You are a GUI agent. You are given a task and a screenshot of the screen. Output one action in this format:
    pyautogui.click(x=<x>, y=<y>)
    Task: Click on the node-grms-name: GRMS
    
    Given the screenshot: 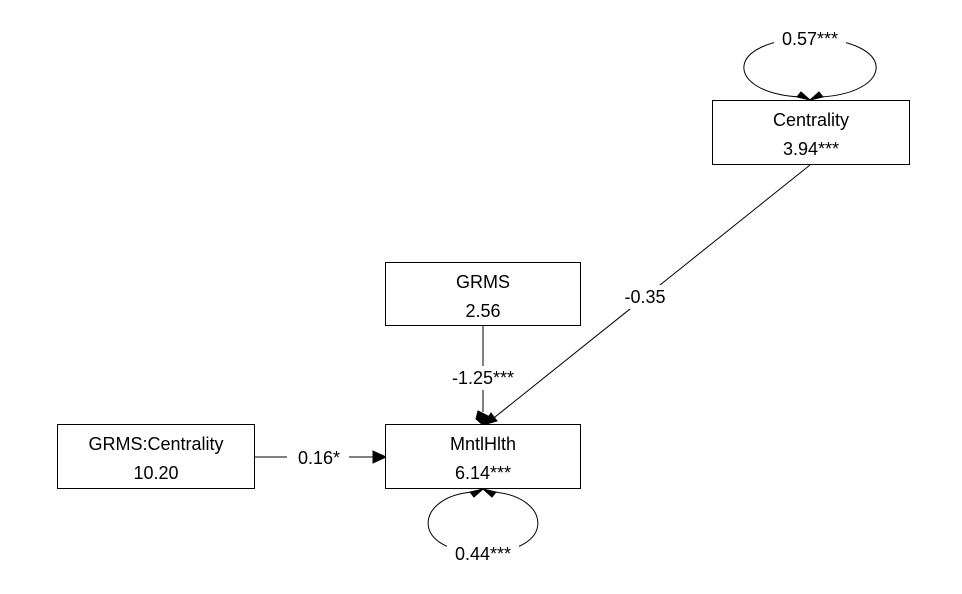 What is the action you would take?
    pyautogui.click(x=483, y=282)
    